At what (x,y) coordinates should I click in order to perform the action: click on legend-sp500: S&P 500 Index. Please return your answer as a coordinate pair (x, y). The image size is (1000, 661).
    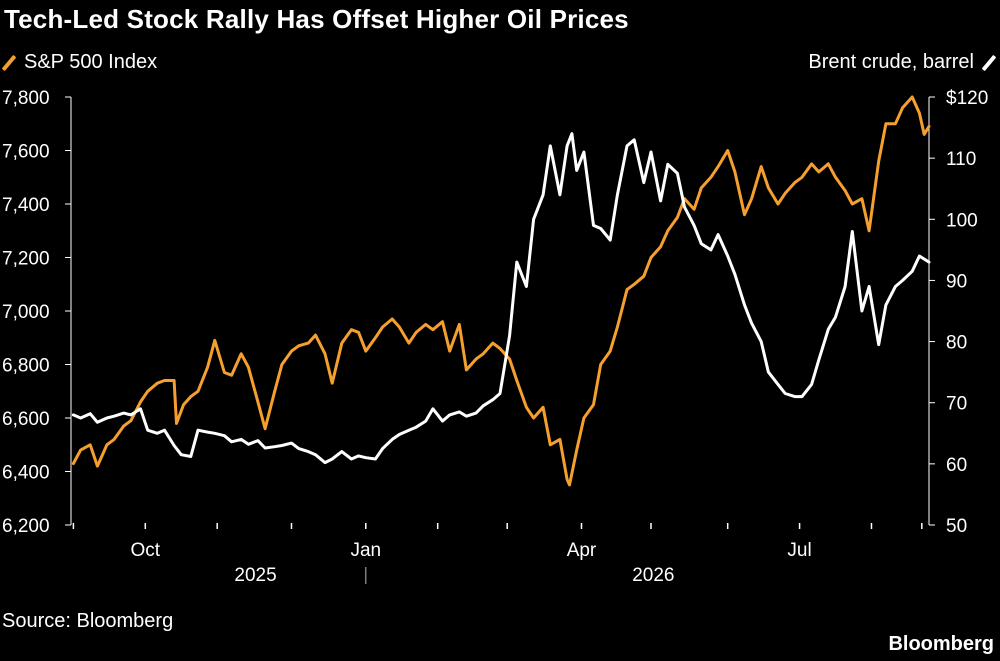
    Looking at the image, I should click on (79, 62).